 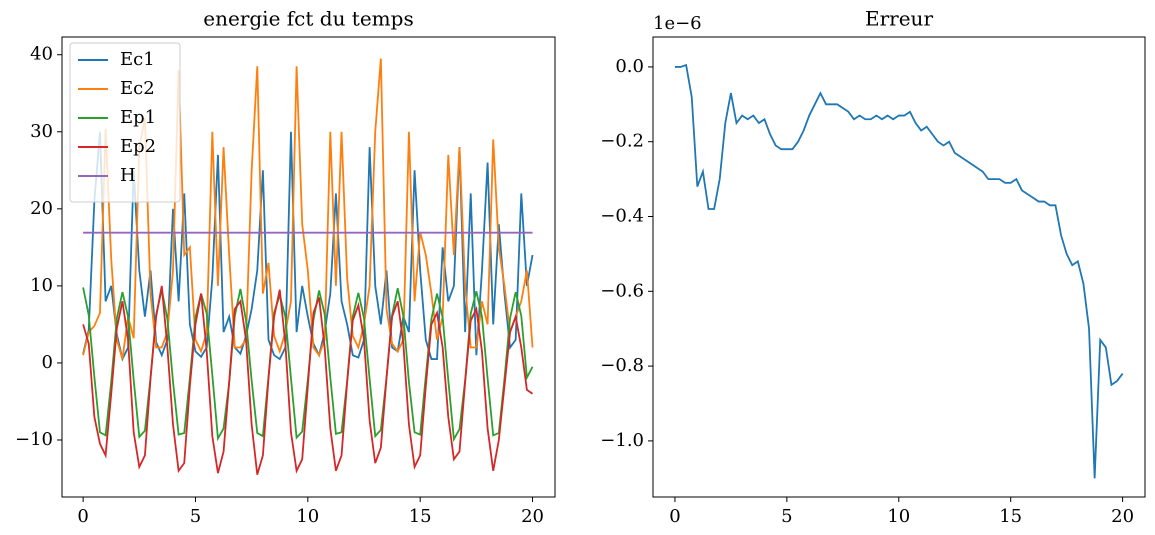 What do you see at coordinates (41, 285) in the screenshot?
I see `y-tick-label: 10` at bounding box center [41, 285].